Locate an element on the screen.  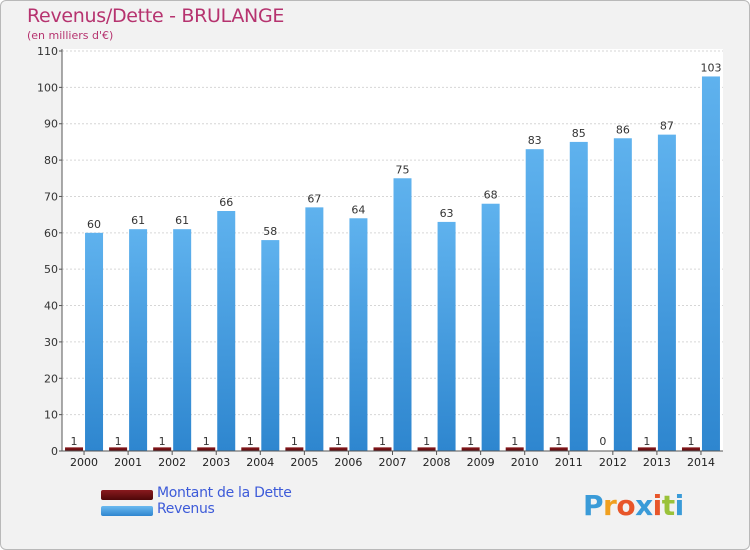
proxiti-logo: Proxiti is located at coordinates (633, 505).